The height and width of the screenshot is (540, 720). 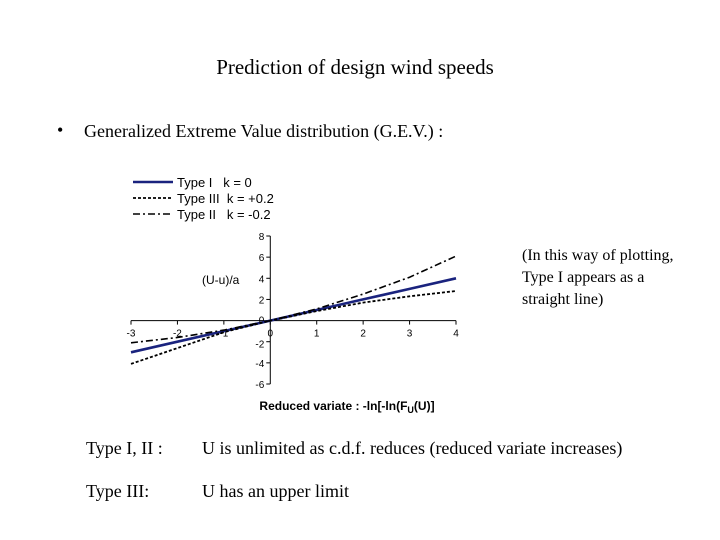 What do you see at coordinates (214, 182) in the screenshot?
I see `legend-label-1: Type I k = 0` at bounding box center [214, 182].